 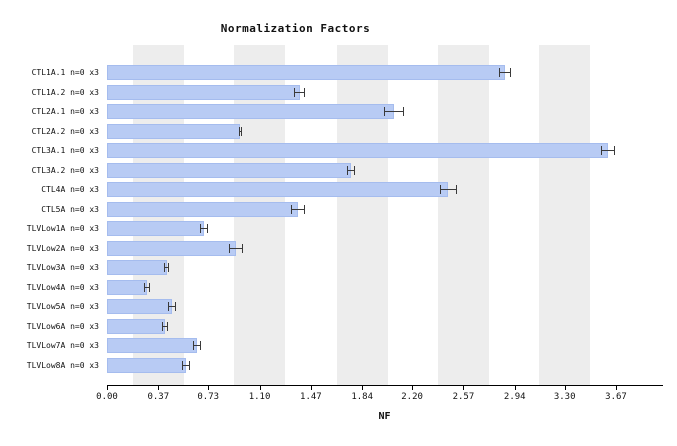 I want to click on category-label: CTL1A.2 n=0 x3, so click(x=65, y=92).